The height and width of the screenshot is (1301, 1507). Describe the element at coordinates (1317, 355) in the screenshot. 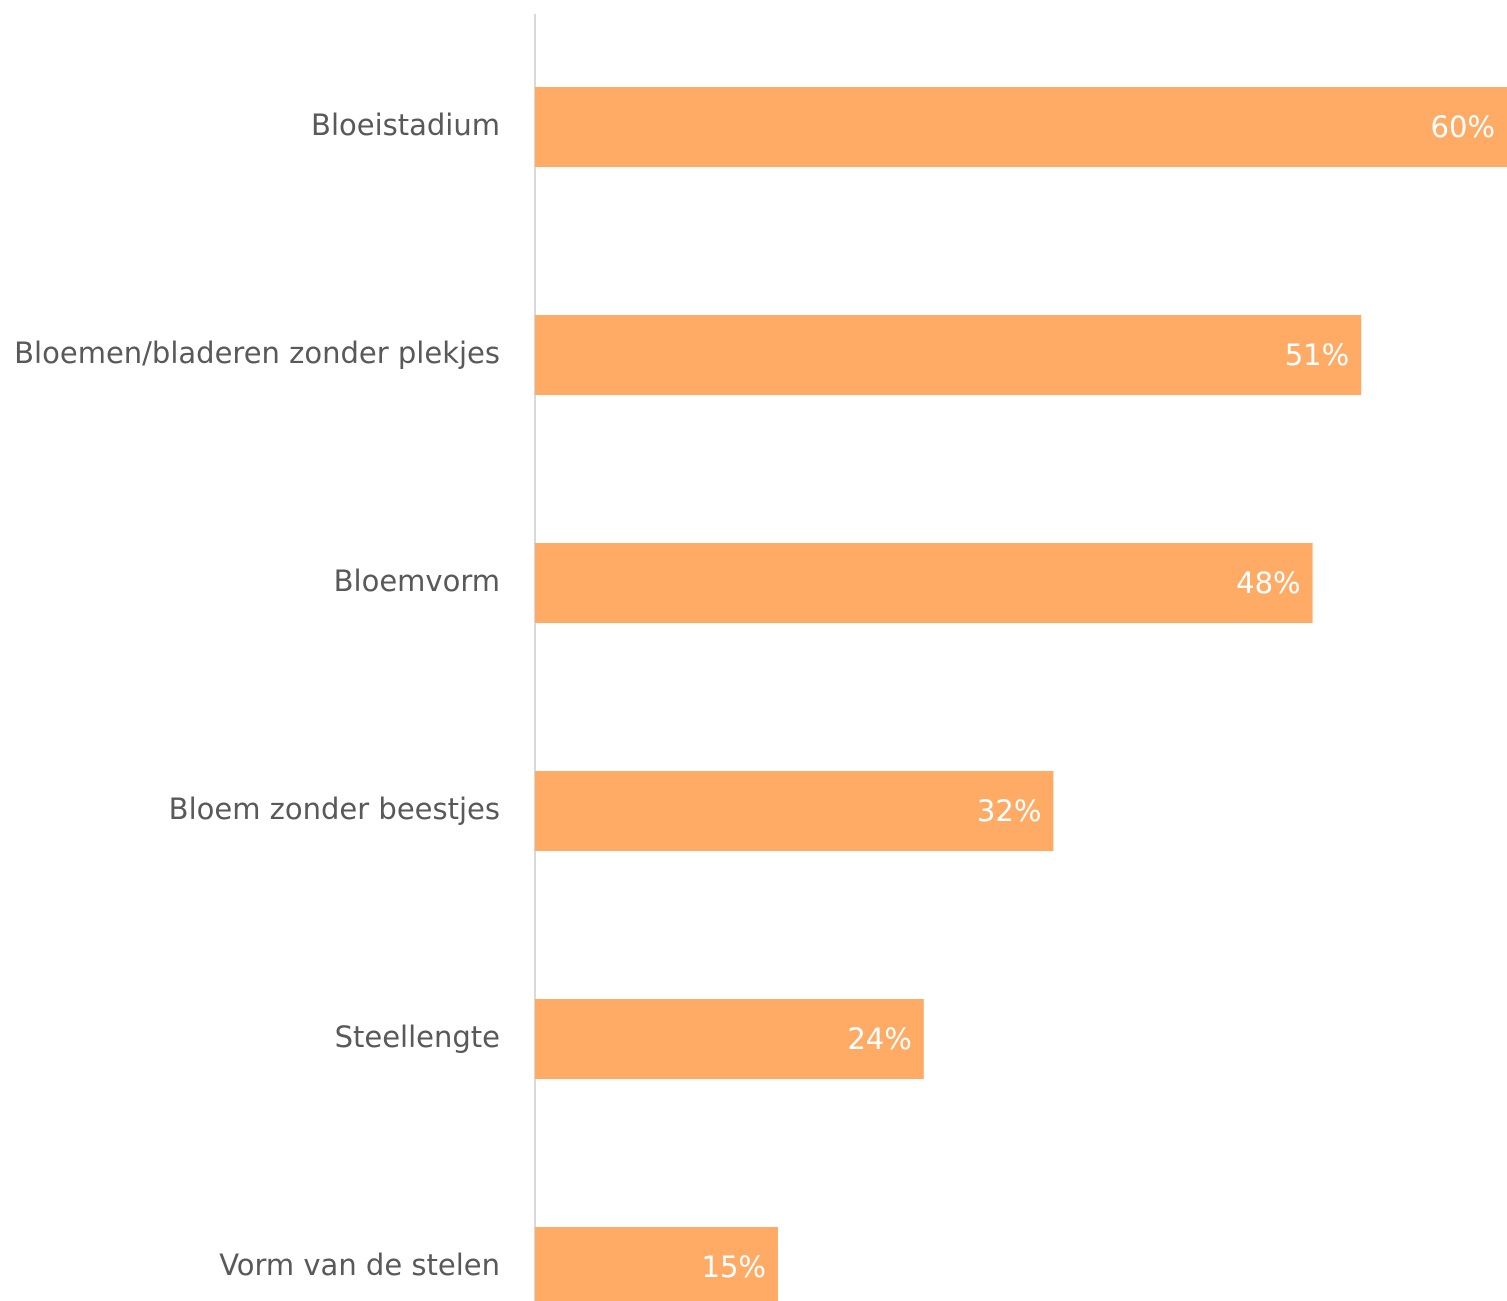

I see `data-label: 51%` at that location.